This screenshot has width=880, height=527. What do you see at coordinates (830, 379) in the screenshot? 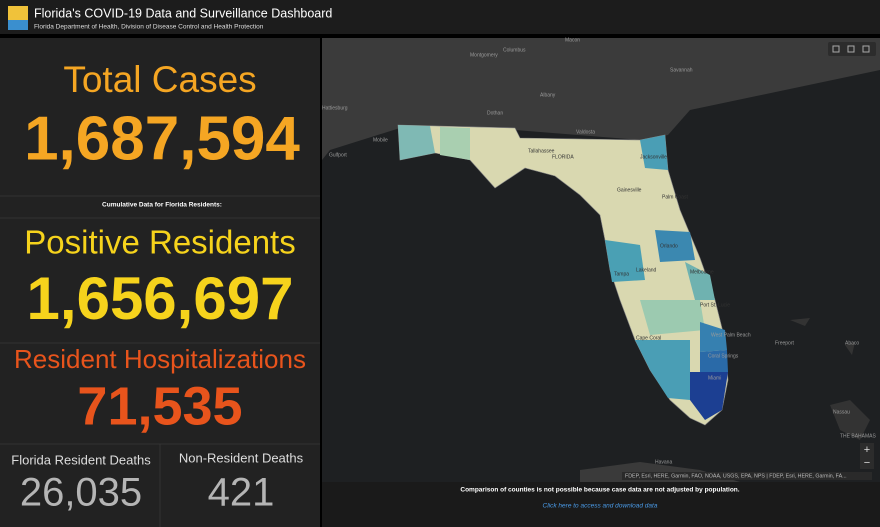
I see `islands` at bounding box center [830, 379].